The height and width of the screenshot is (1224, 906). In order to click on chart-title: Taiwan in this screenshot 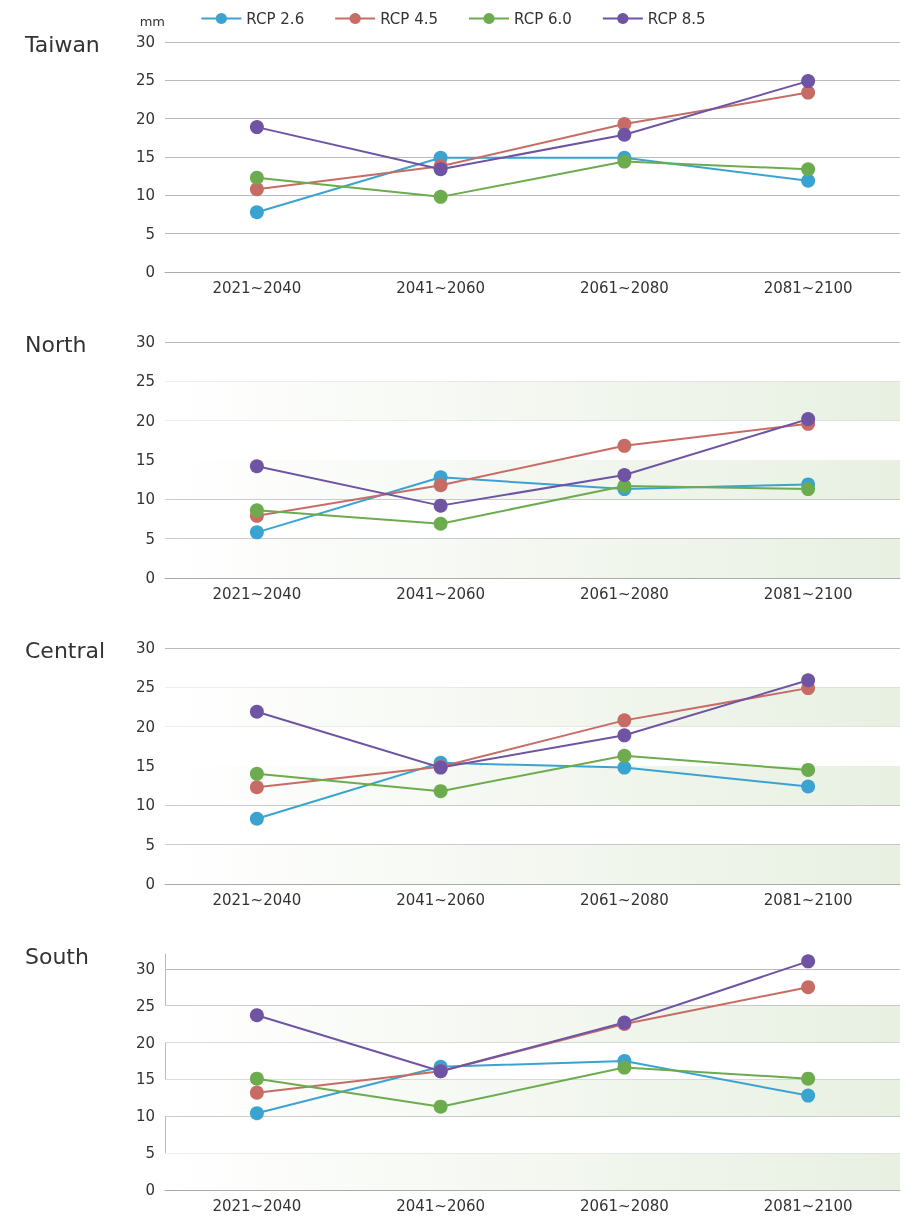, I will do `click(62, 44)`.